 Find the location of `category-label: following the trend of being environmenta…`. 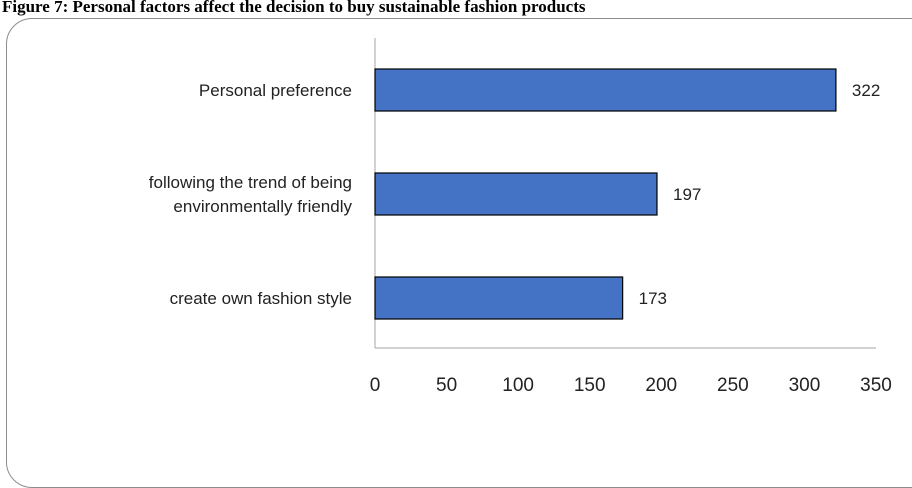

category-label: following the trend of being environmenta… is located at coordinates (251, 194).